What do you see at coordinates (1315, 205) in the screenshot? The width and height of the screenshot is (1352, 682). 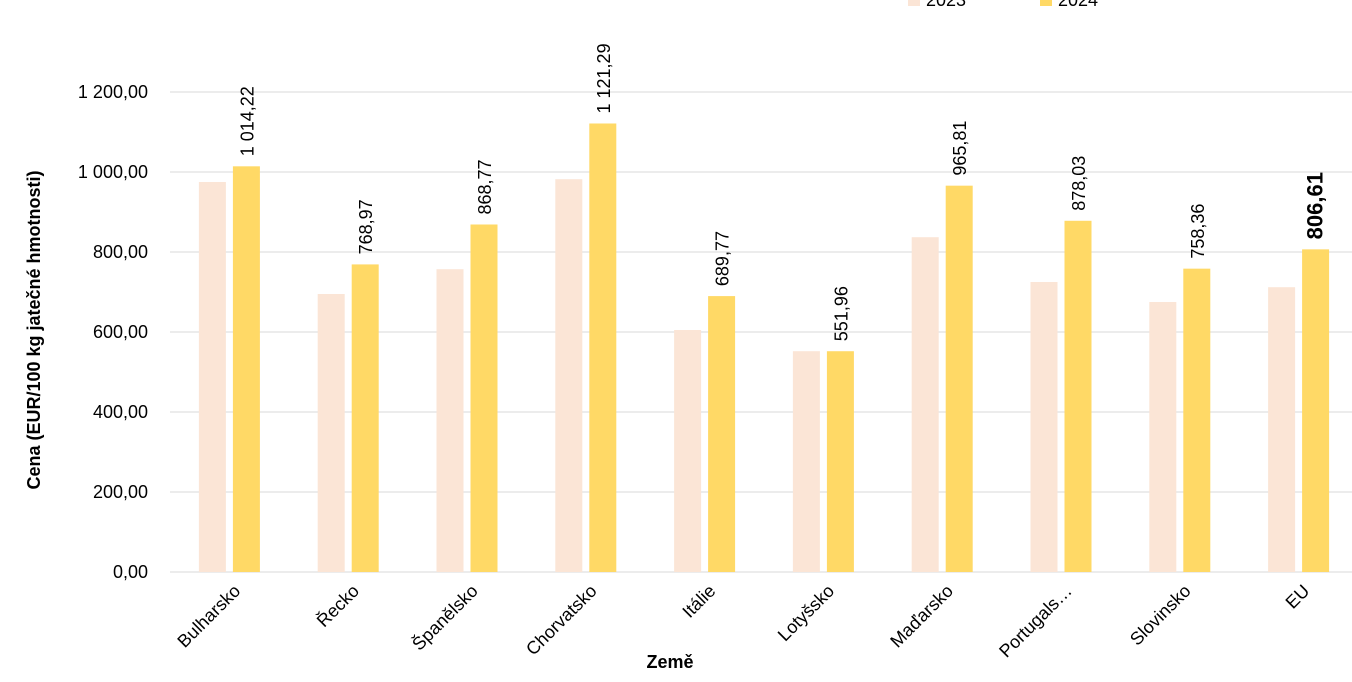 I see `data-label: 806,61` at bounding box center [1315, 205].